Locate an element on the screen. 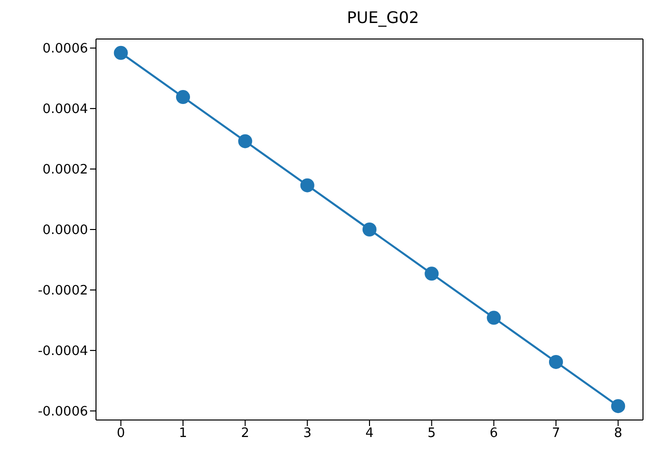 The width and height of the screenshot is (669, 473). x-tick-label: 1 is located at coordinates (183, 434).